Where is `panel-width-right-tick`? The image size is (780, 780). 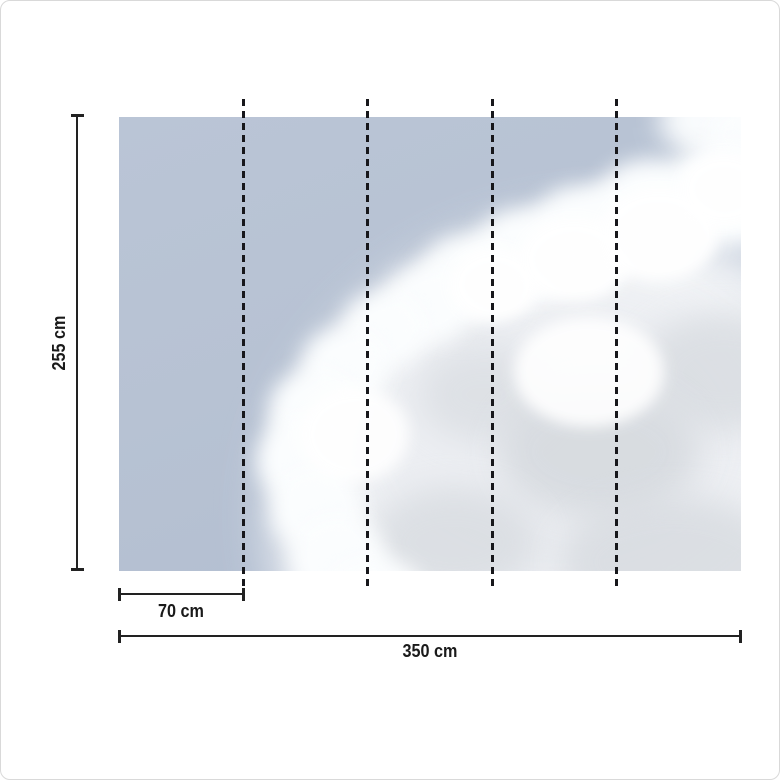
panel-width-right-tick is located at coordinates (243, 594).